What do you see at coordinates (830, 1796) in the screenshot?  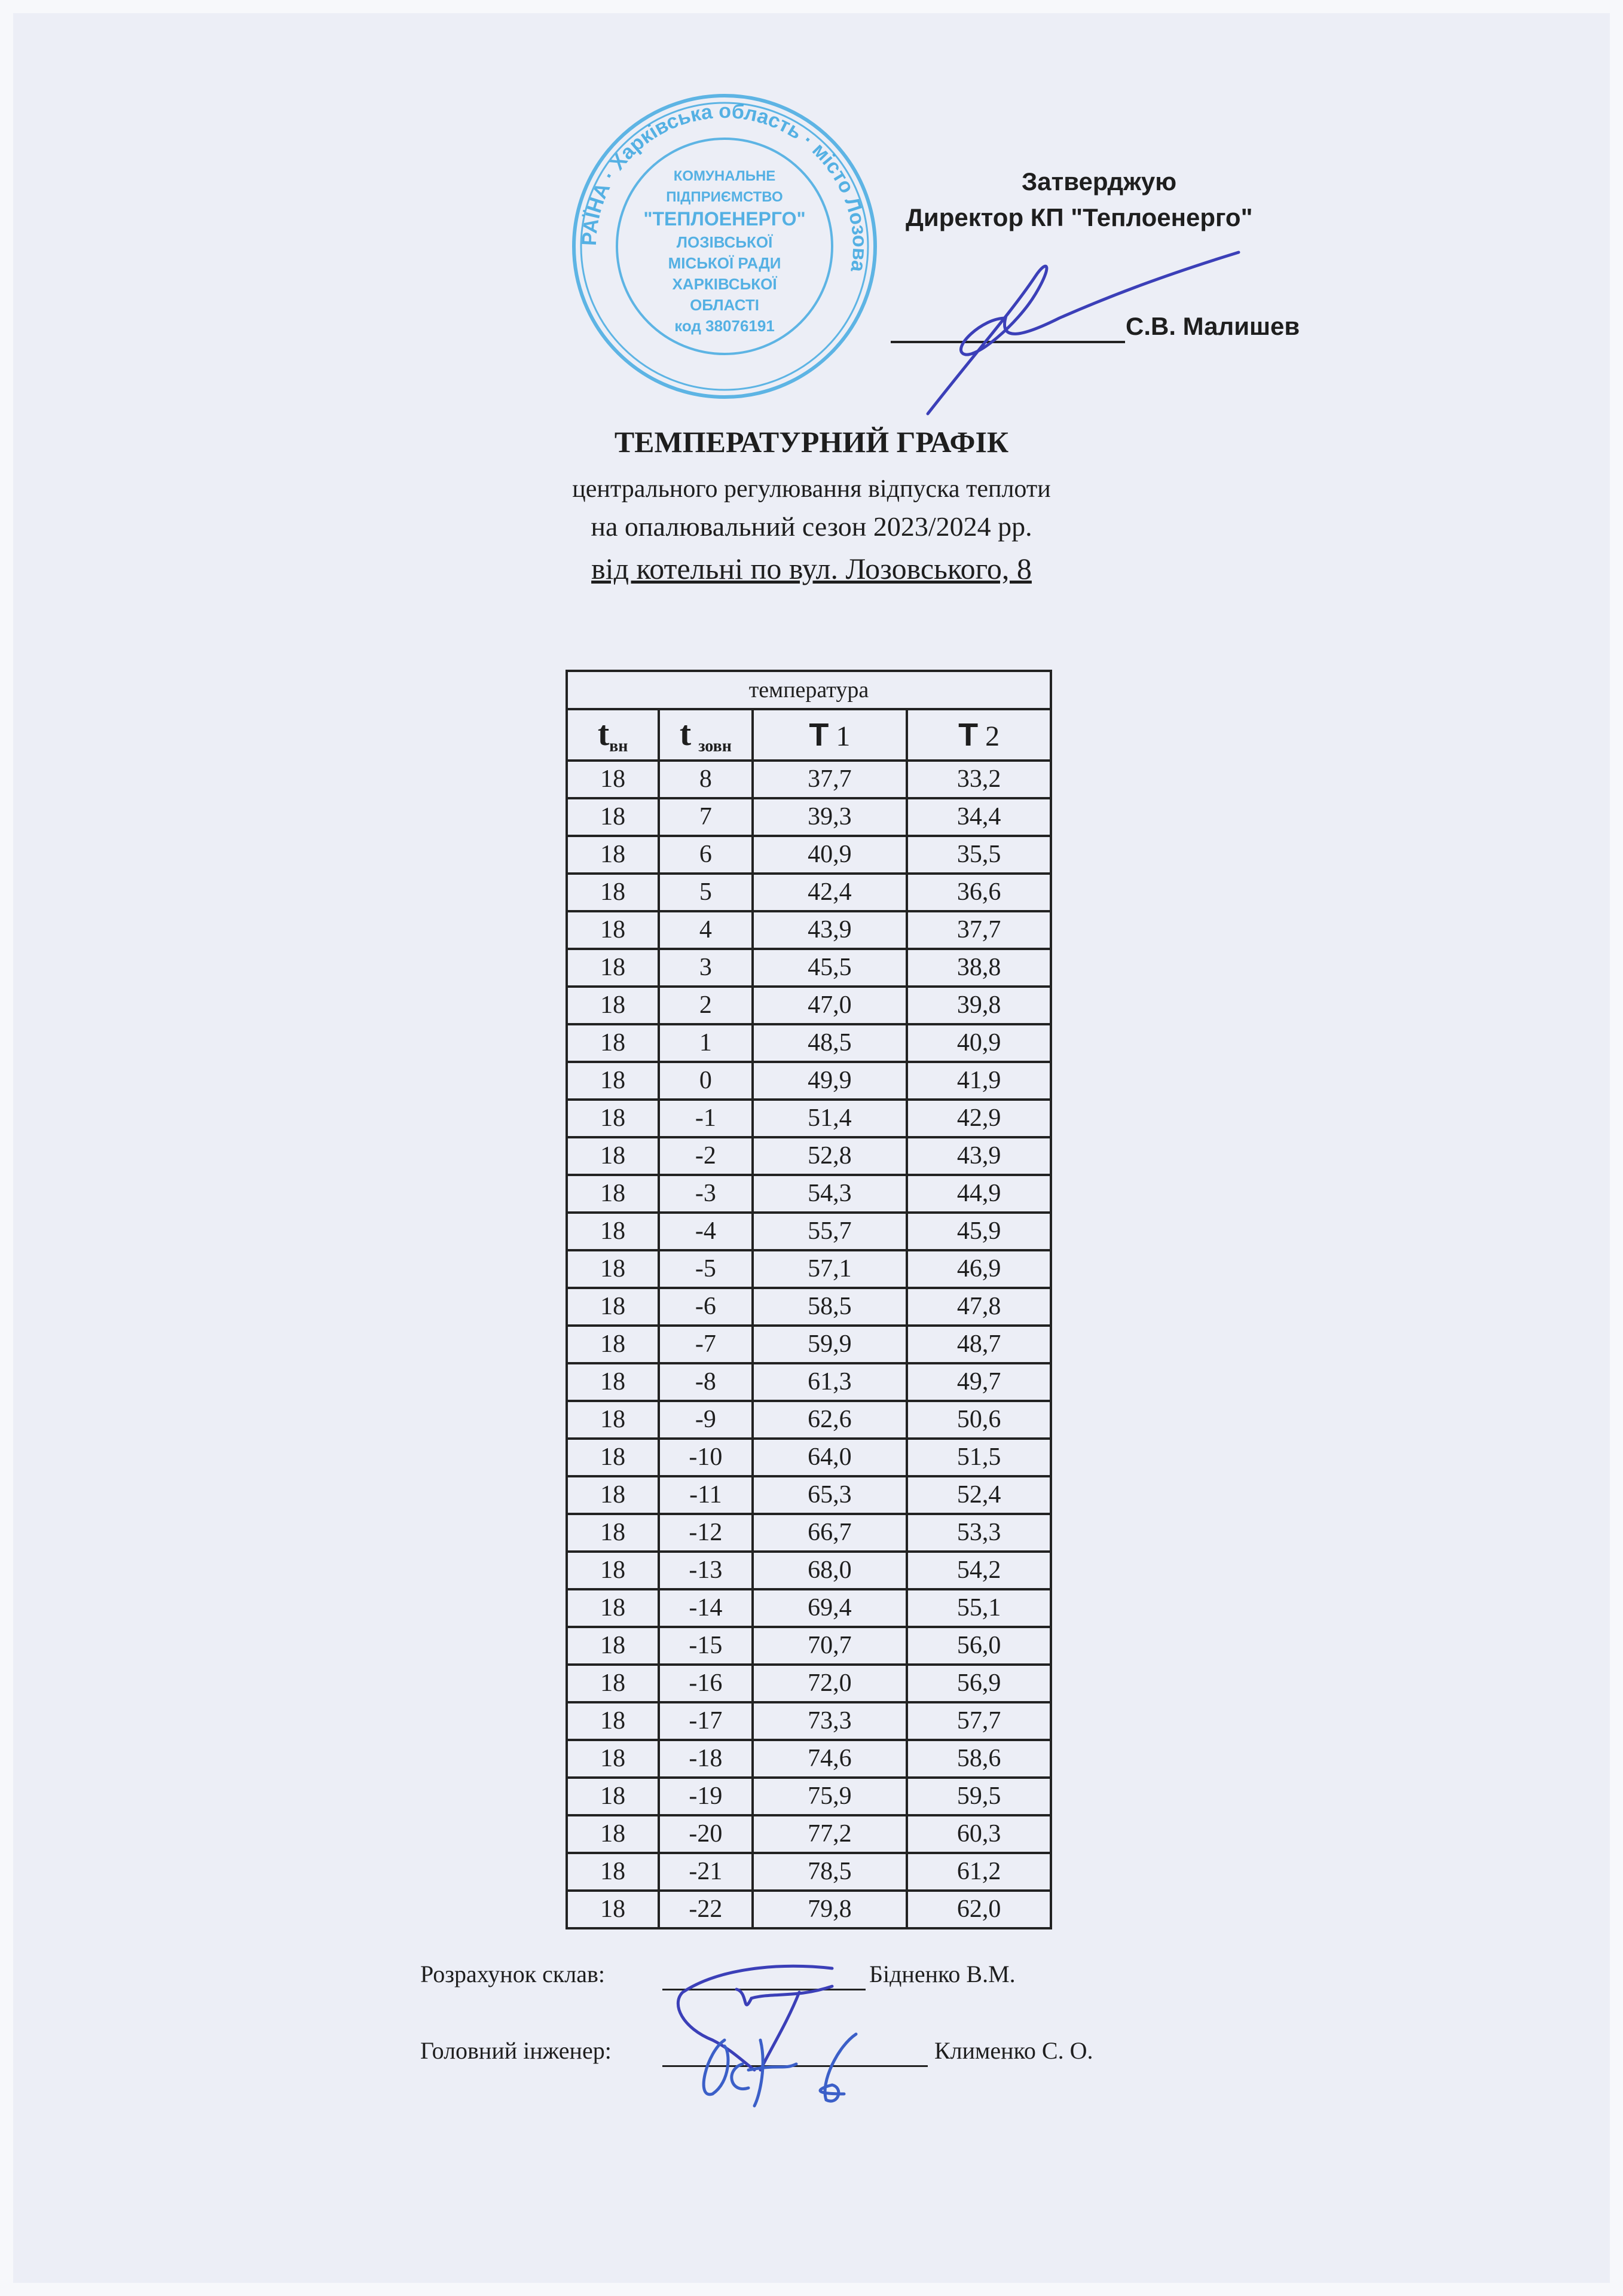 I see `cell-t1: 75,9` at bounding box center [830, 1796].